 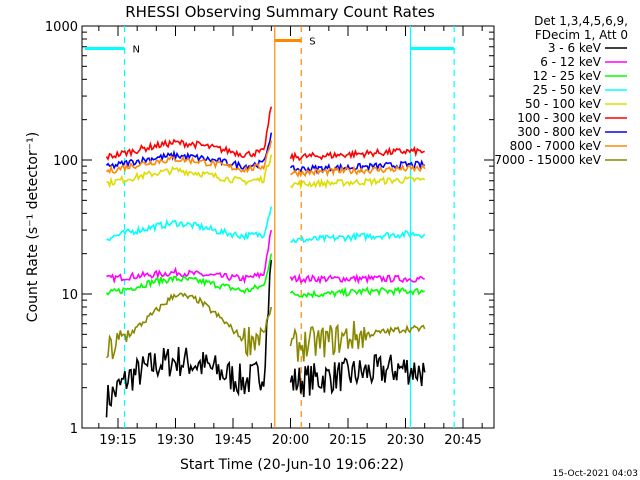 What do you see at coordinates (405, 440) in the screenshot?
I see `x-tick-label: 20:30` at bounding box center [405, 440].